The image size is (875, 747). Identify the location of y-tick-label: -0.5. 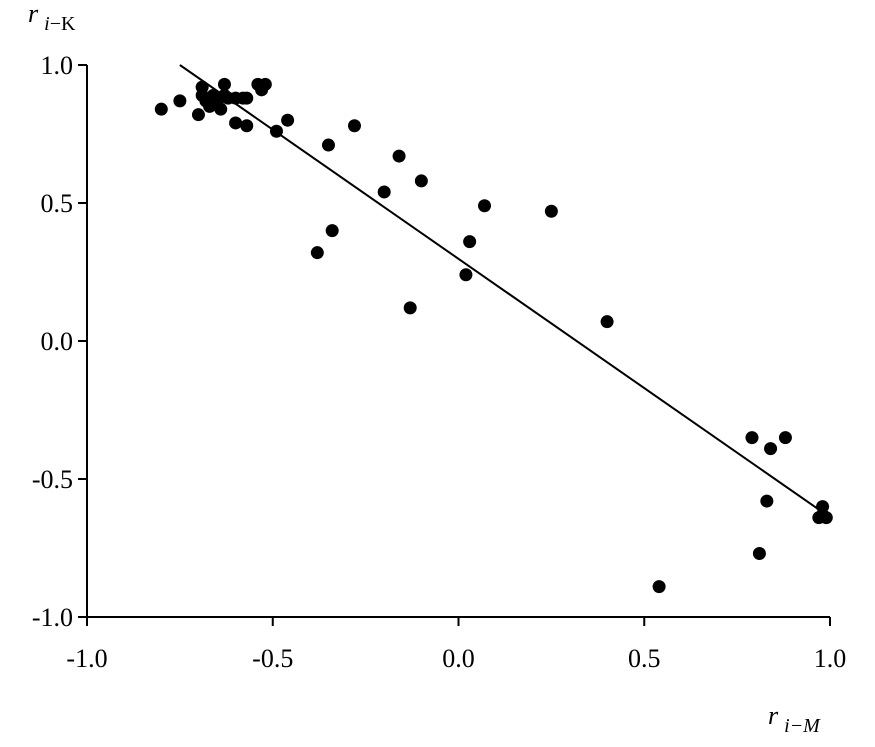
(52, 479).